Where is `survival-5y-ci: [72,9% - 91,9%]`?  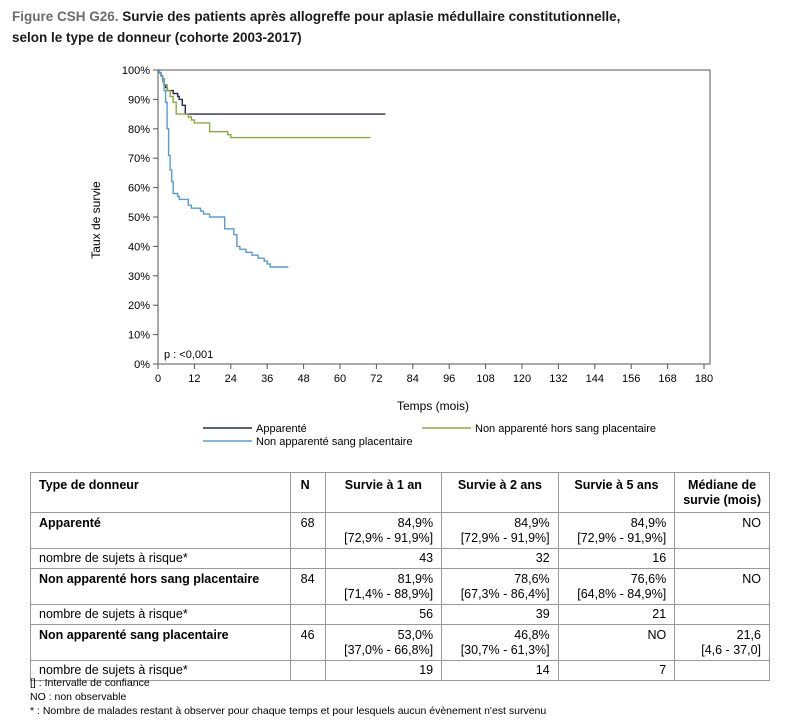 survival-5y-ci: [72,9% - 91,9%] is located at coordinates (622, 538).